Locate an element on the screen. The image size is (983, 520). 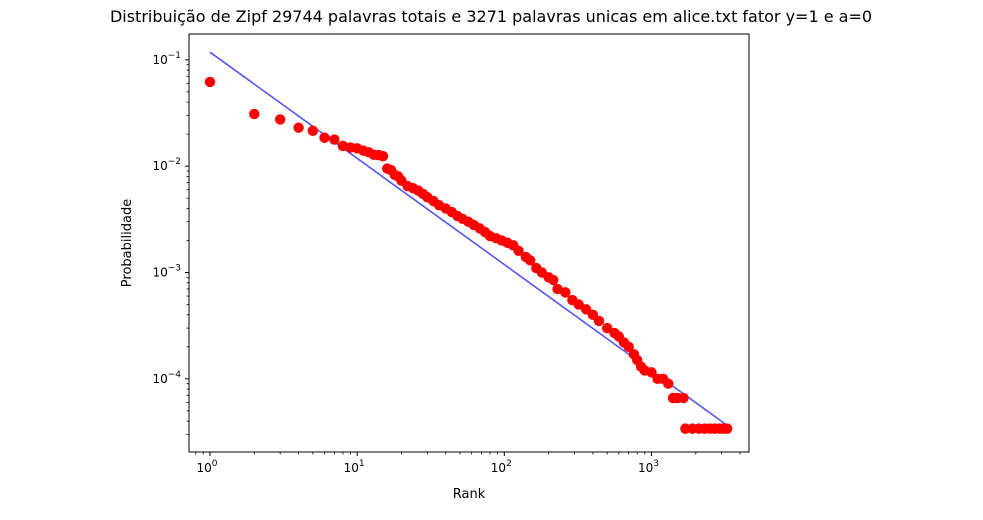
y-tick-label: 10⁻² is located at coordinates (166, 165).